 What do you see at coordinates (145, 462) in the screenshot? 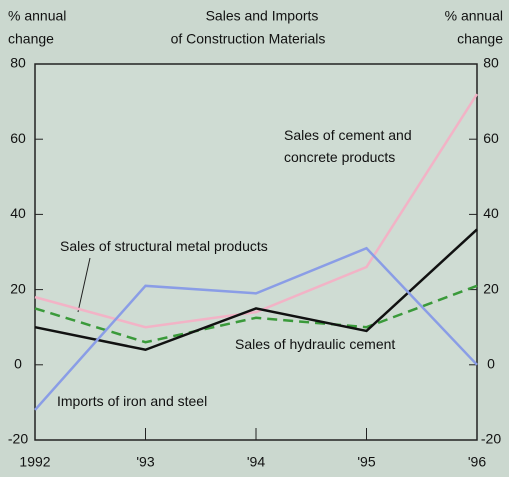
I see `x-tick-label: '93` at bounding box center [145, 462].